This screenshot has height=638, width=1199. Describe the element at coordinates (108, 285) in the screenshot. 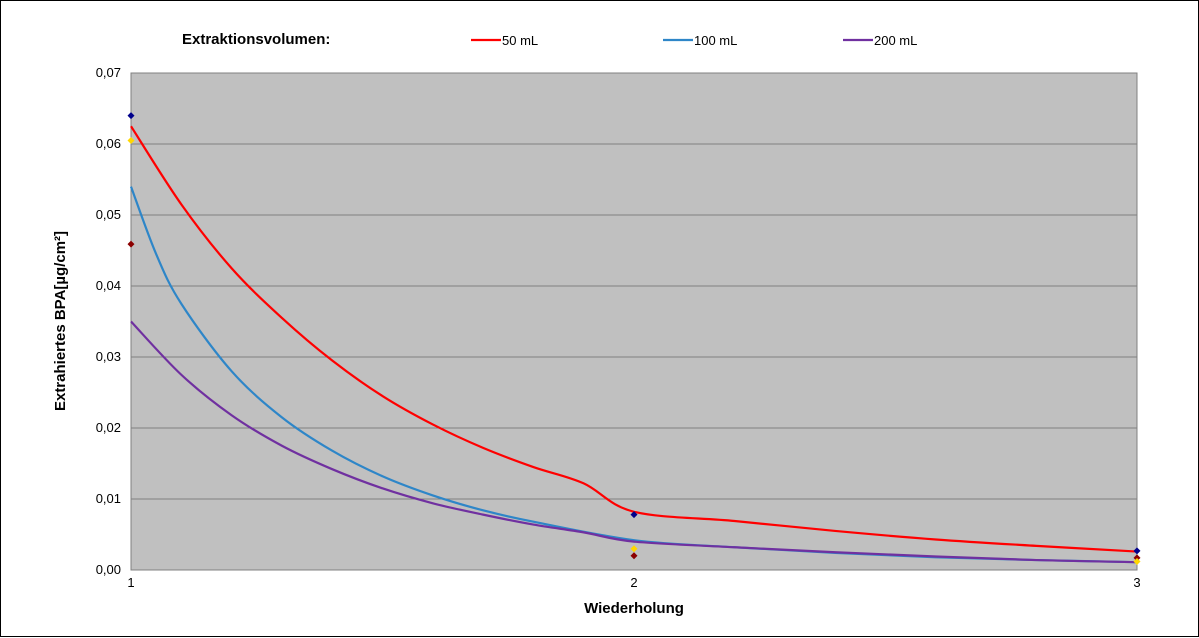

I see `y-tick-label: 0,04` at that location.